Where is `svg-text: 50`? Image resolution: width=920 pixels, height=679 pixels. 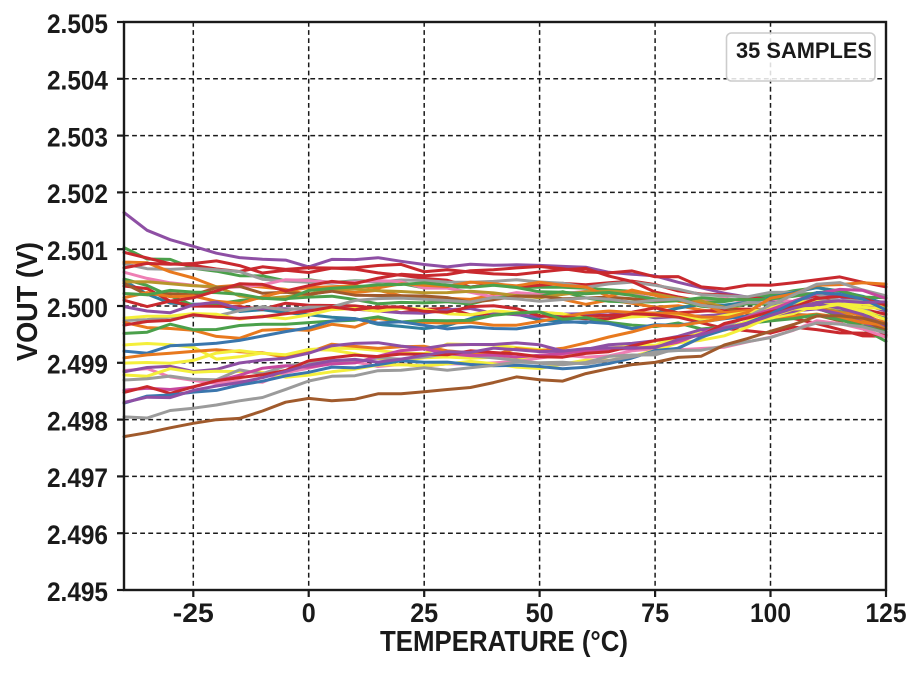 svg-text: 50 is located at coordinates (540, 613).